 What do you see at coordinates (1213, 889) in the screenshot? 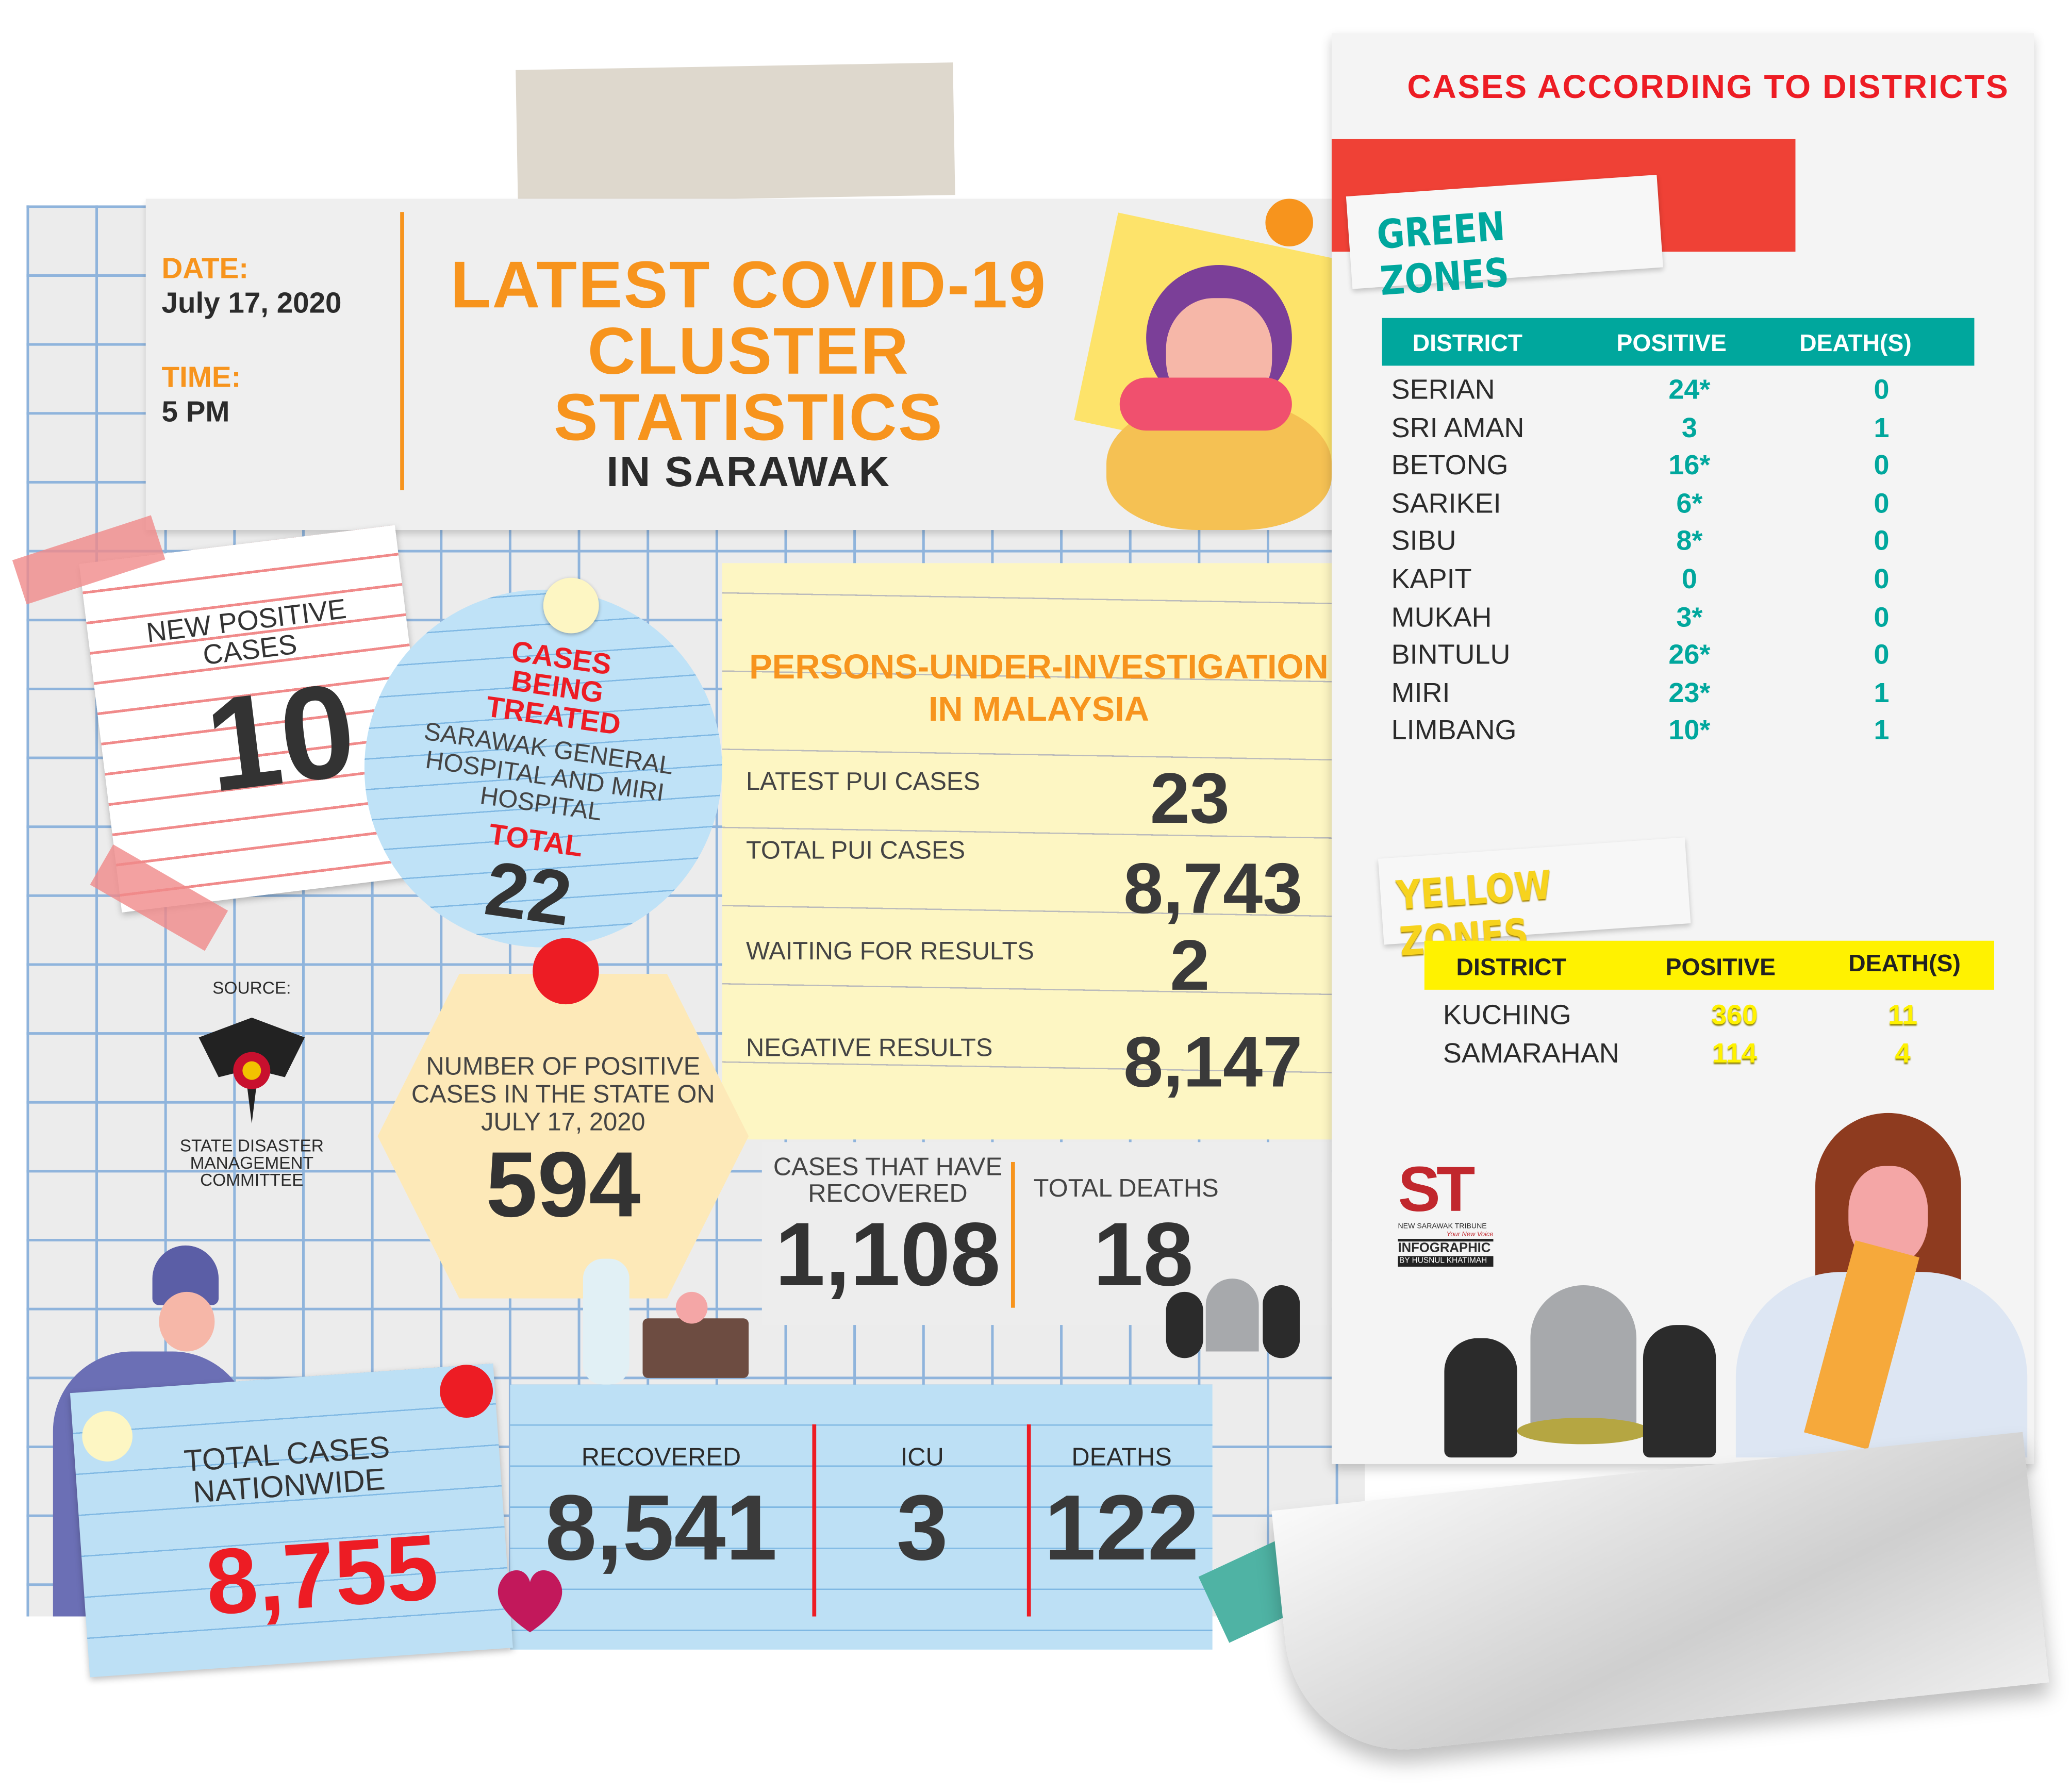
I see `pui-value: 8,743` at bounding box center [1213, 889].